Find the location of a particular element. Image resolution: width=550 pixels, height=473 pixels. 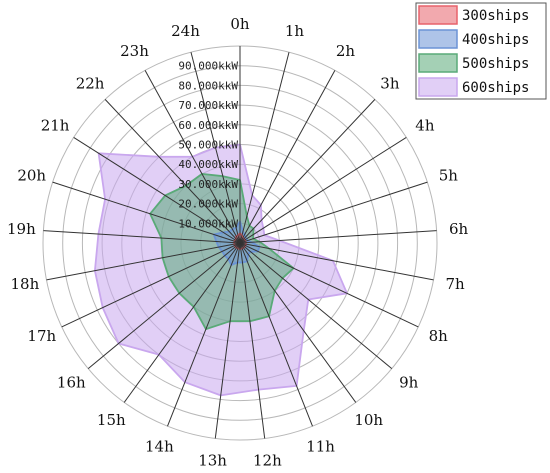

ring-label-40: 40.000kkW is located at coordinates (208, 164).